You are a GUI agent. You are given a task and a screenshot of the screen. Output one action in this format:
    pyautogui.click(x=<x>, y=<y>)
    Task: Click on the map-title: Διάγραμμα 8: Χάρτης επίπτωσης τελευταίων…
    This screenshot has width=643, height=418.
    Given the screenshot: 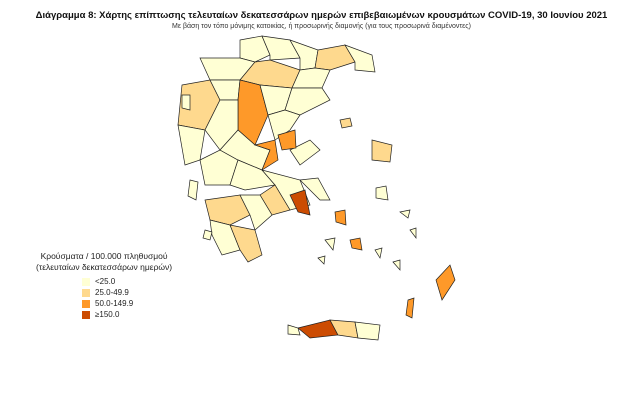 What is the action you would take?
    pyautogui.click(x=321, y=15)
    